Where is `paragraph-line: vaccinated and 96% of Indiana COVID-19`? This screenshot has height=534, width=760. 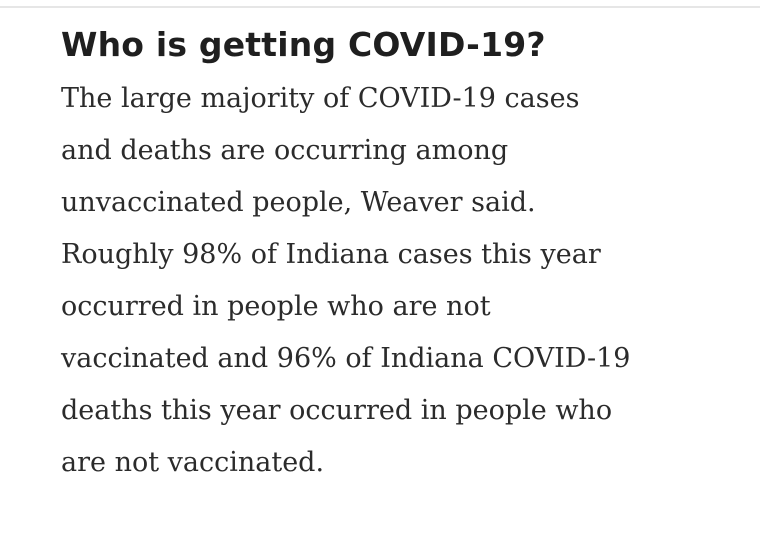
paragraph-line: vaccinated and 96% of Indiana COVID-19 is located at coordinates (346, 358).